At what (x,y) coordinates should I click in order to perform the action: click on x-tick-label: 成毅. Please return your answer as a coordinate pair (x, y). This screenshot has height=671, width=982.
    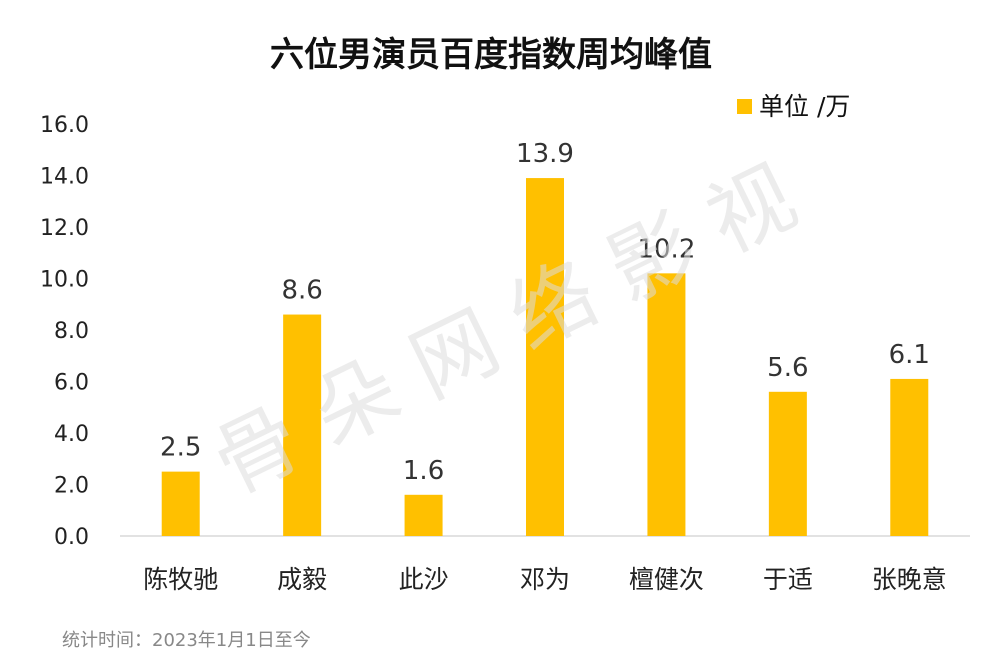
    Looking at the image, I should click on (302, 579).